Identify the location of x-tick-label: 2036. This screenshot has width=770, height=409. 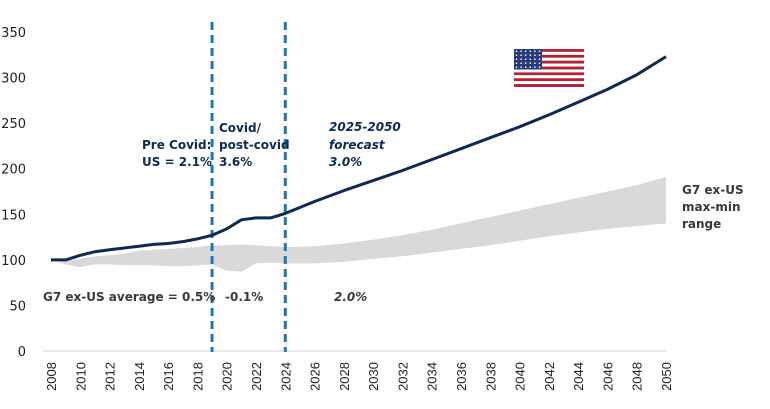
(461, 376).